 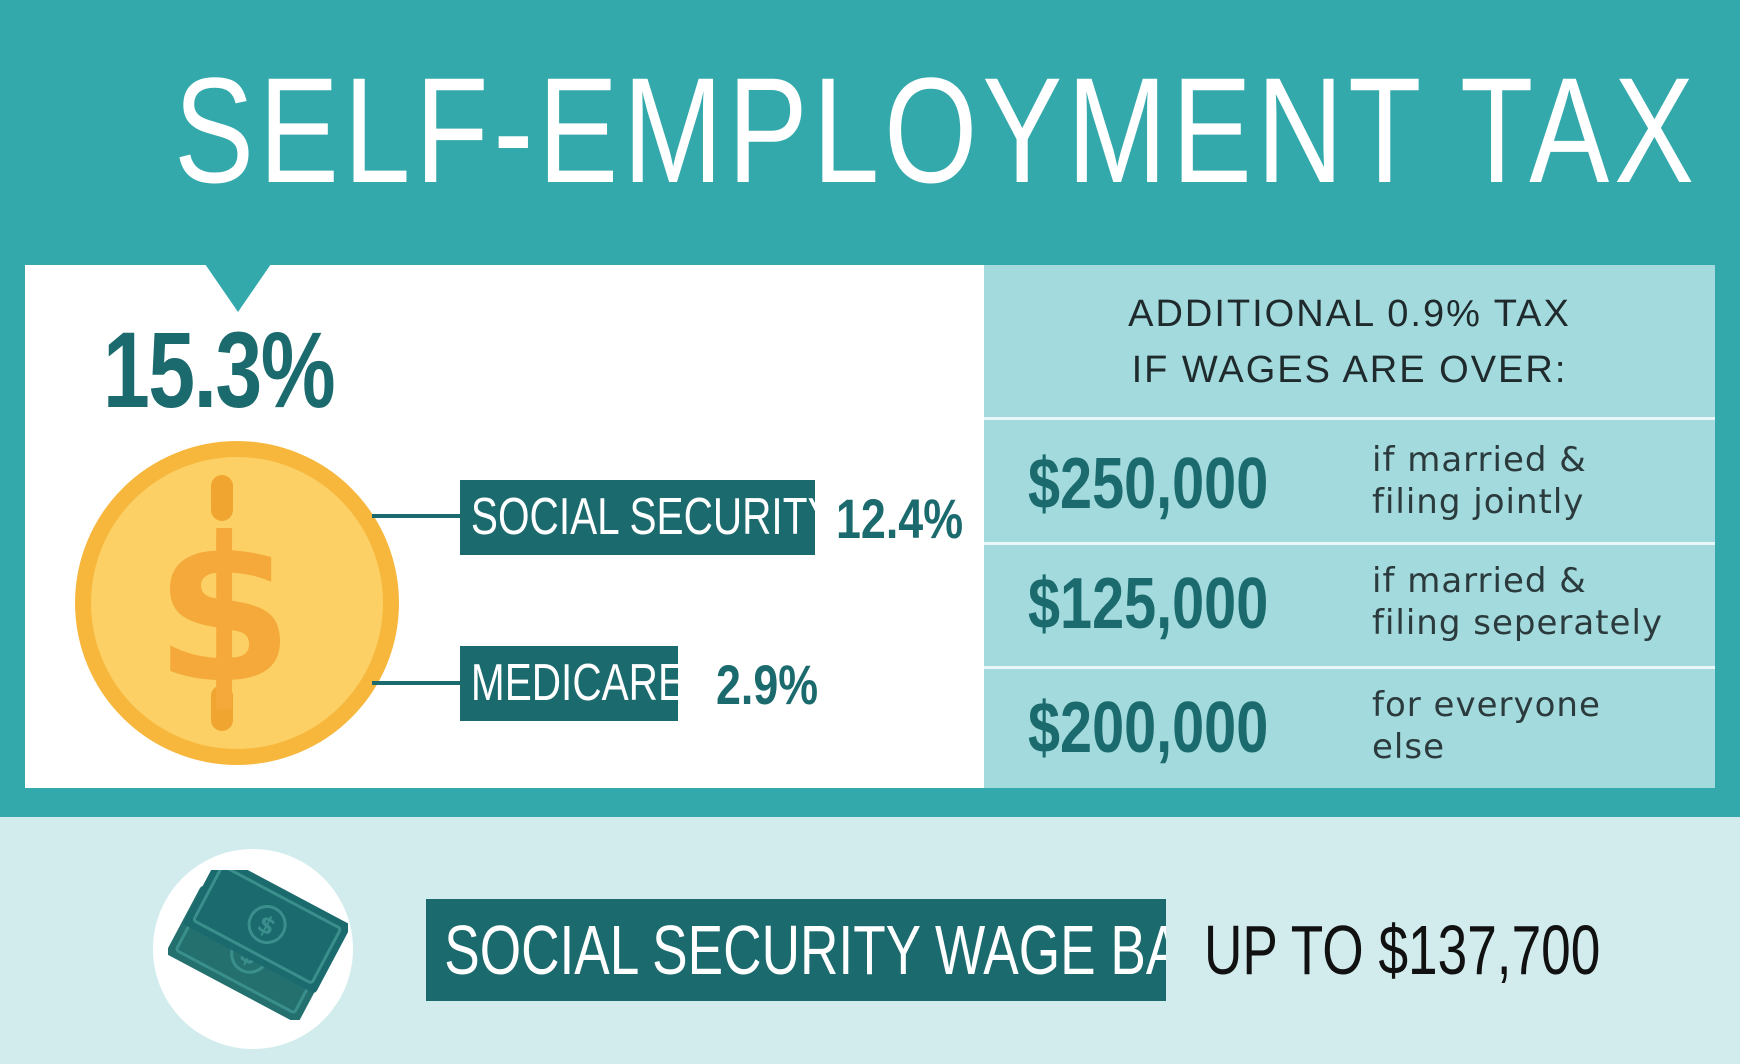 I want to click on medicare-rate: 2.9%, so click(x=767, y=684).